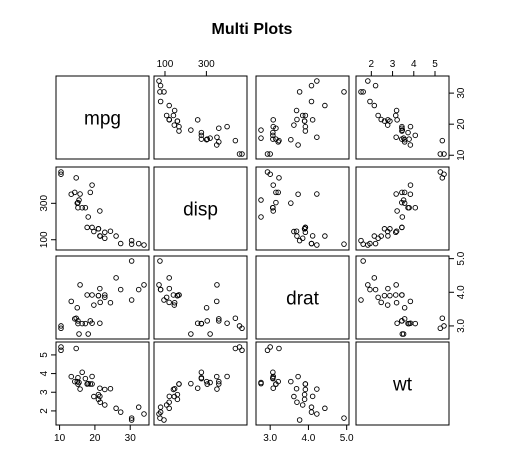 This screenshot has height=468, width=505. I want to click on tick-label-wt: 5, so click(44, 355).